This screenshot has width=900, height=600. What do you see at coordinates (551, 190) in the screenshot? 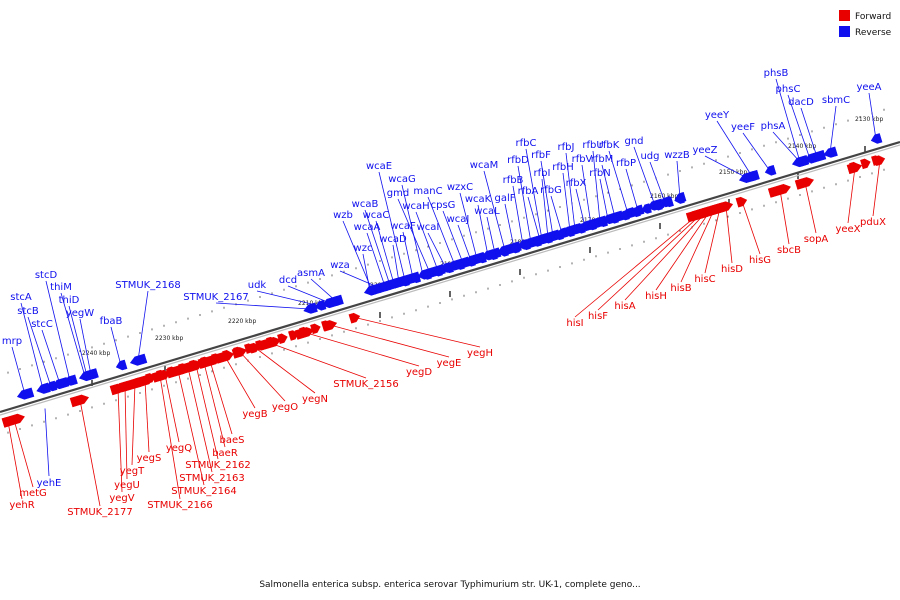
I see `reverse-gene-label: rfbG` at bounding box center [551, 190].